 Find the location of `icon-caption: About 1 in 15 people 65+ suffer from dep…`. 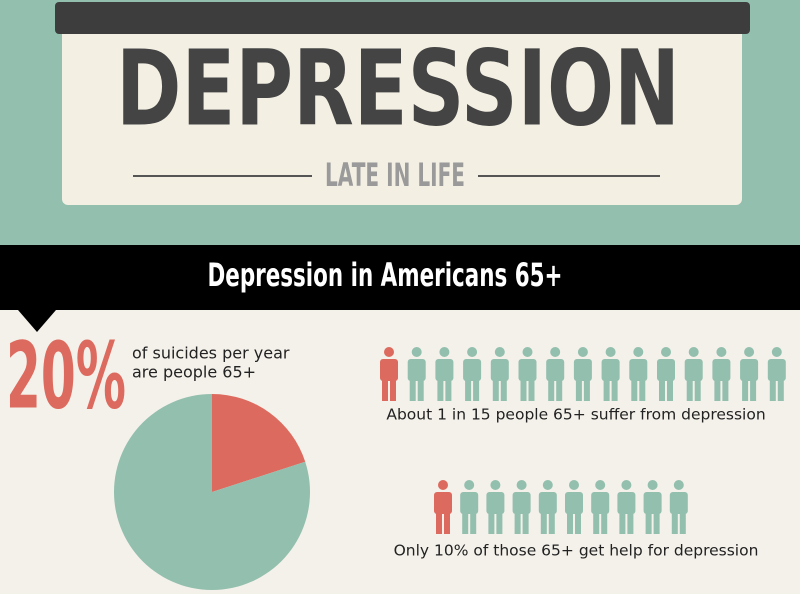

icon-caption: About 1 in 15 people 65+ suffer from dep… is located at coordinates (575, 415).